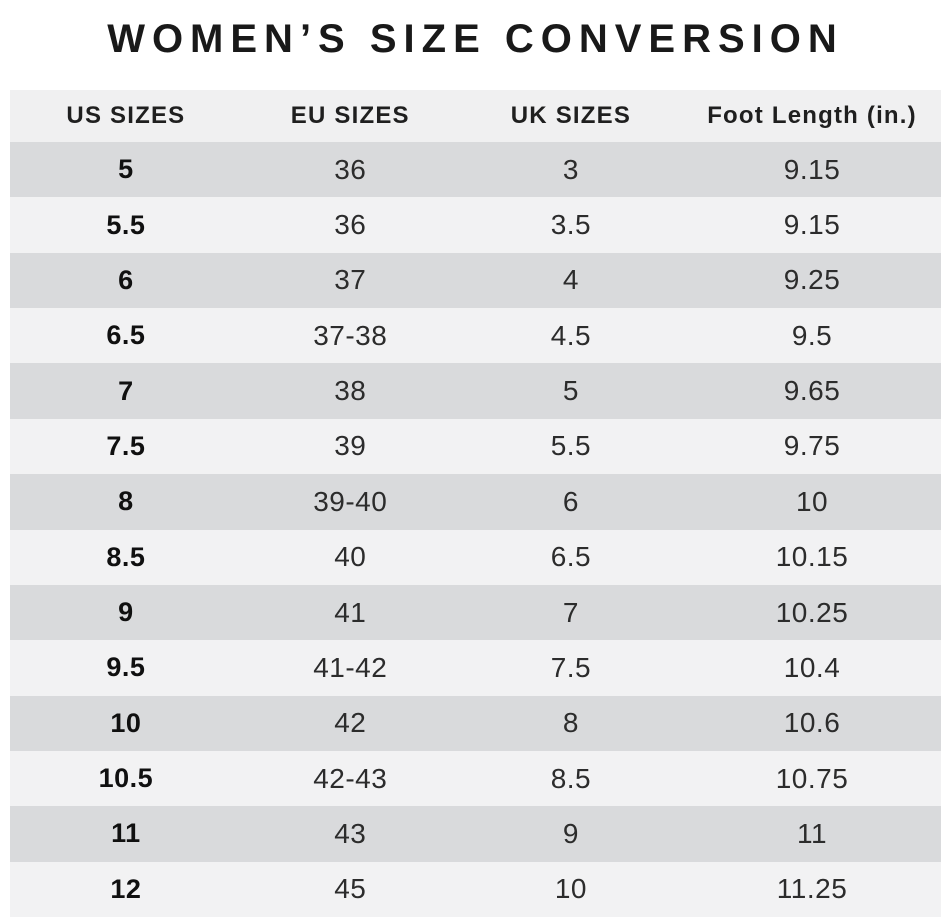  What do you see at coordinates (812, 335) in the screenshot?
I see `foot-length-cell: 9.5` at bounding box center [812, 335].